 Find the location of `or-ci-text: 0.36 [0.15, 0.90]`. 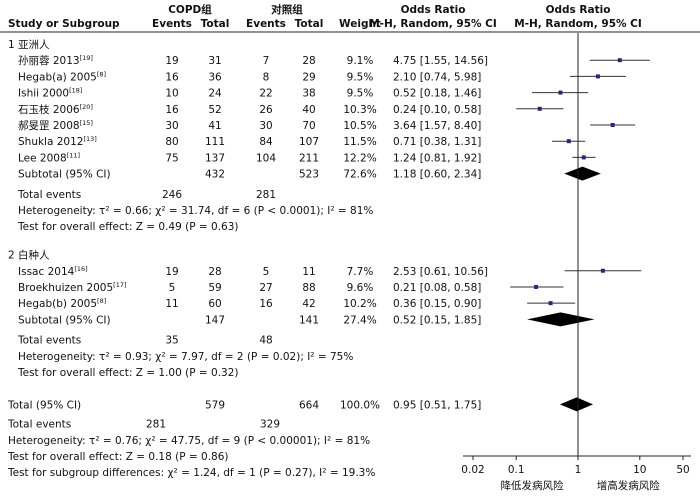

or-ci-text: 0.36 [0.15, 0.90] is located at coordinates (437, 304).